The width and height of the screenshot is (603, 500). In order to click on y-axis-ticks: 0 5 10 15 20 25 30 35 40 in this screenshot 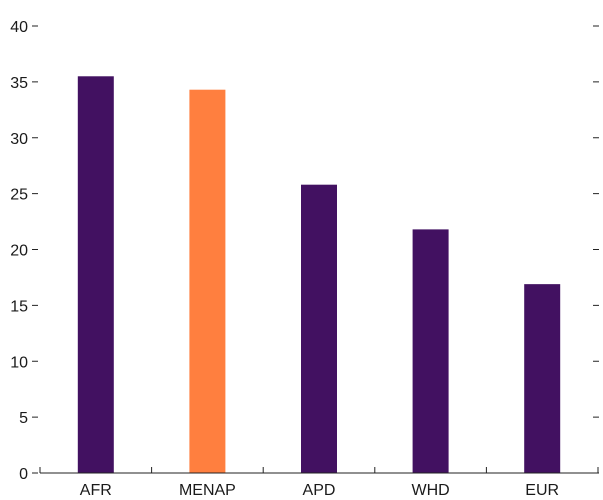, I will do `click(24, 251)`.